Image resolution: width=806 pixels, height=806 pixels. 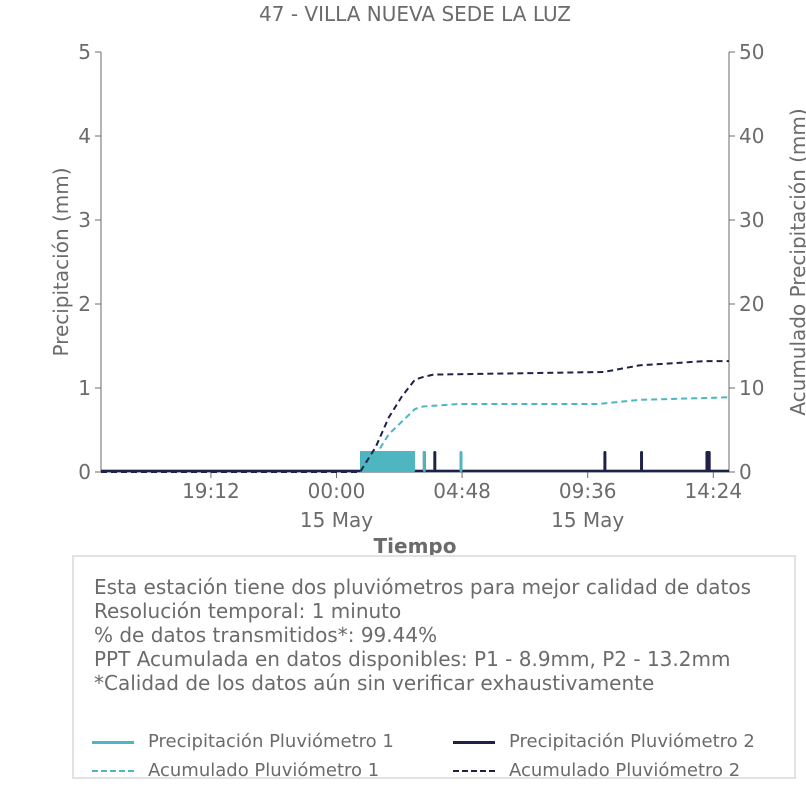 I want to click on x-tick-label: 00:00, so click(x=337, y=491).